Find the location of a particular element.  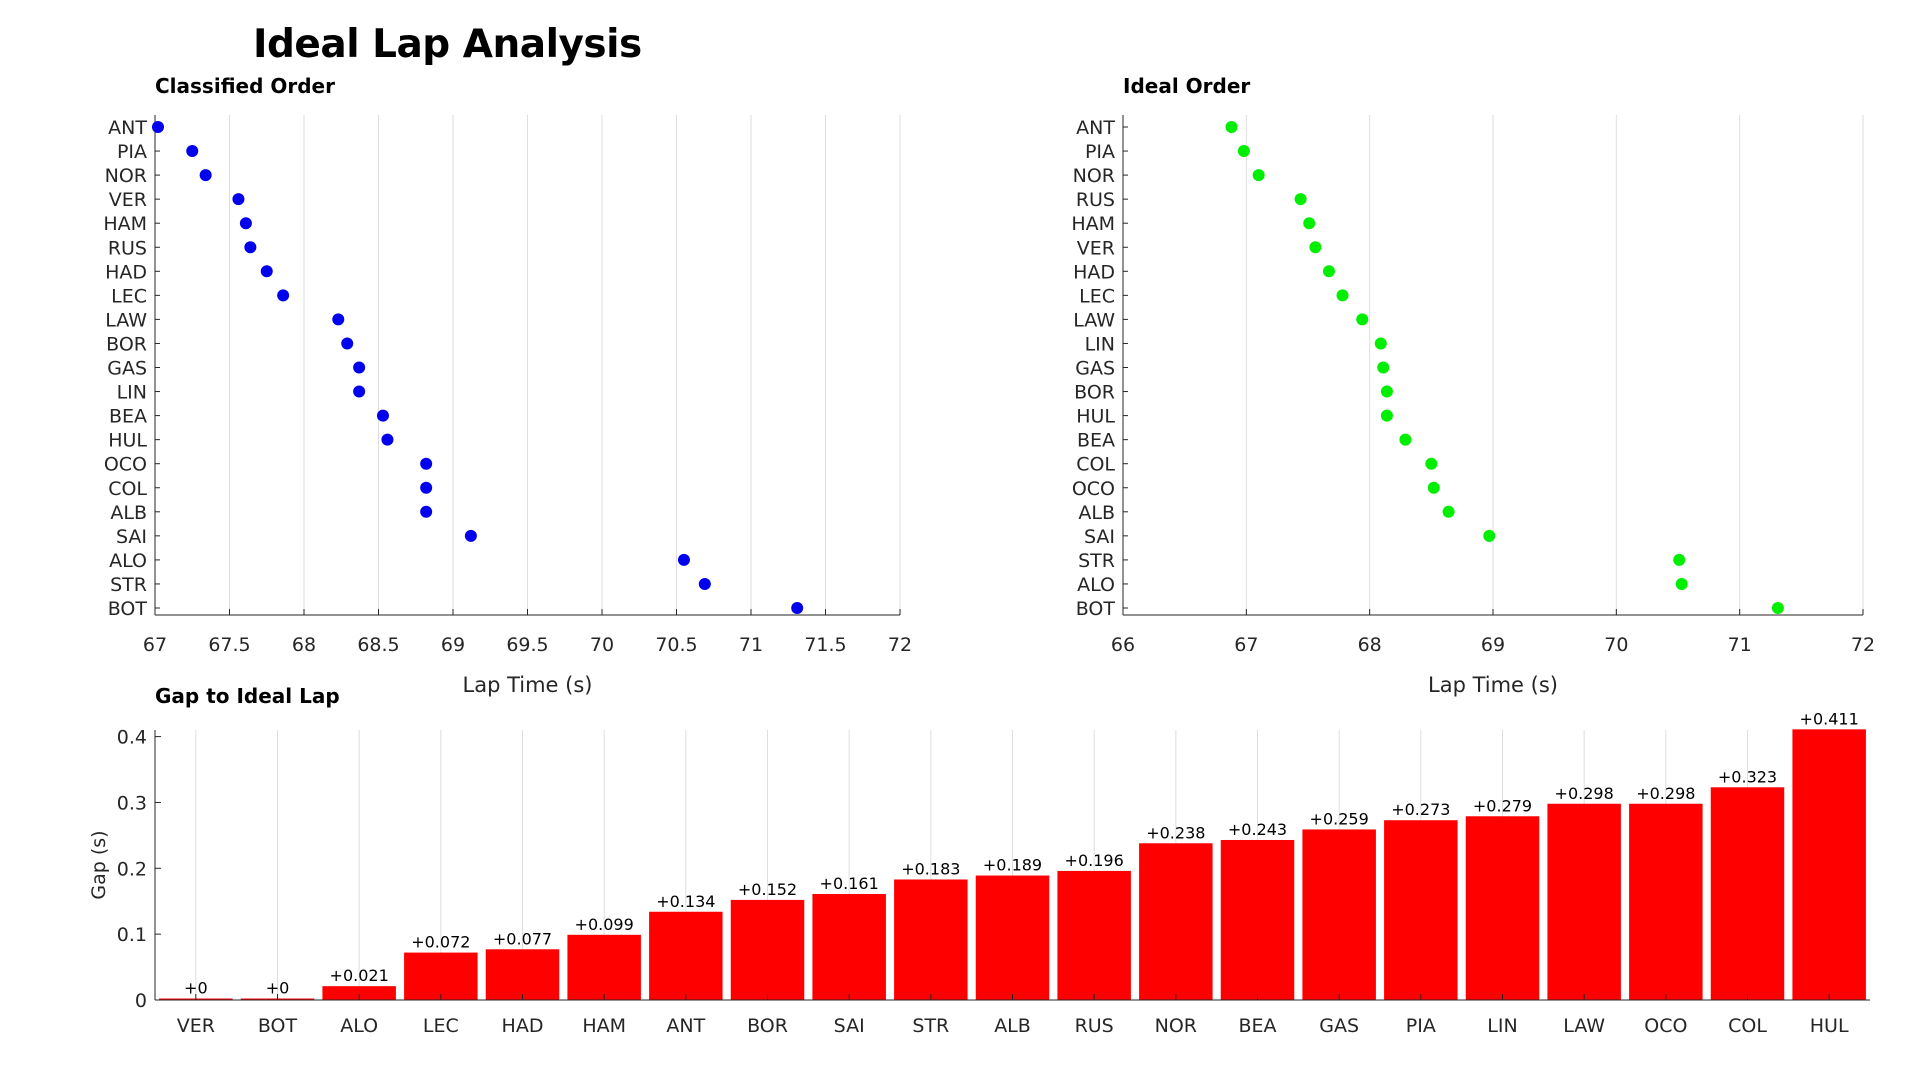

ideal-y-tick-label: VER is located at coordinates (1096, 248).